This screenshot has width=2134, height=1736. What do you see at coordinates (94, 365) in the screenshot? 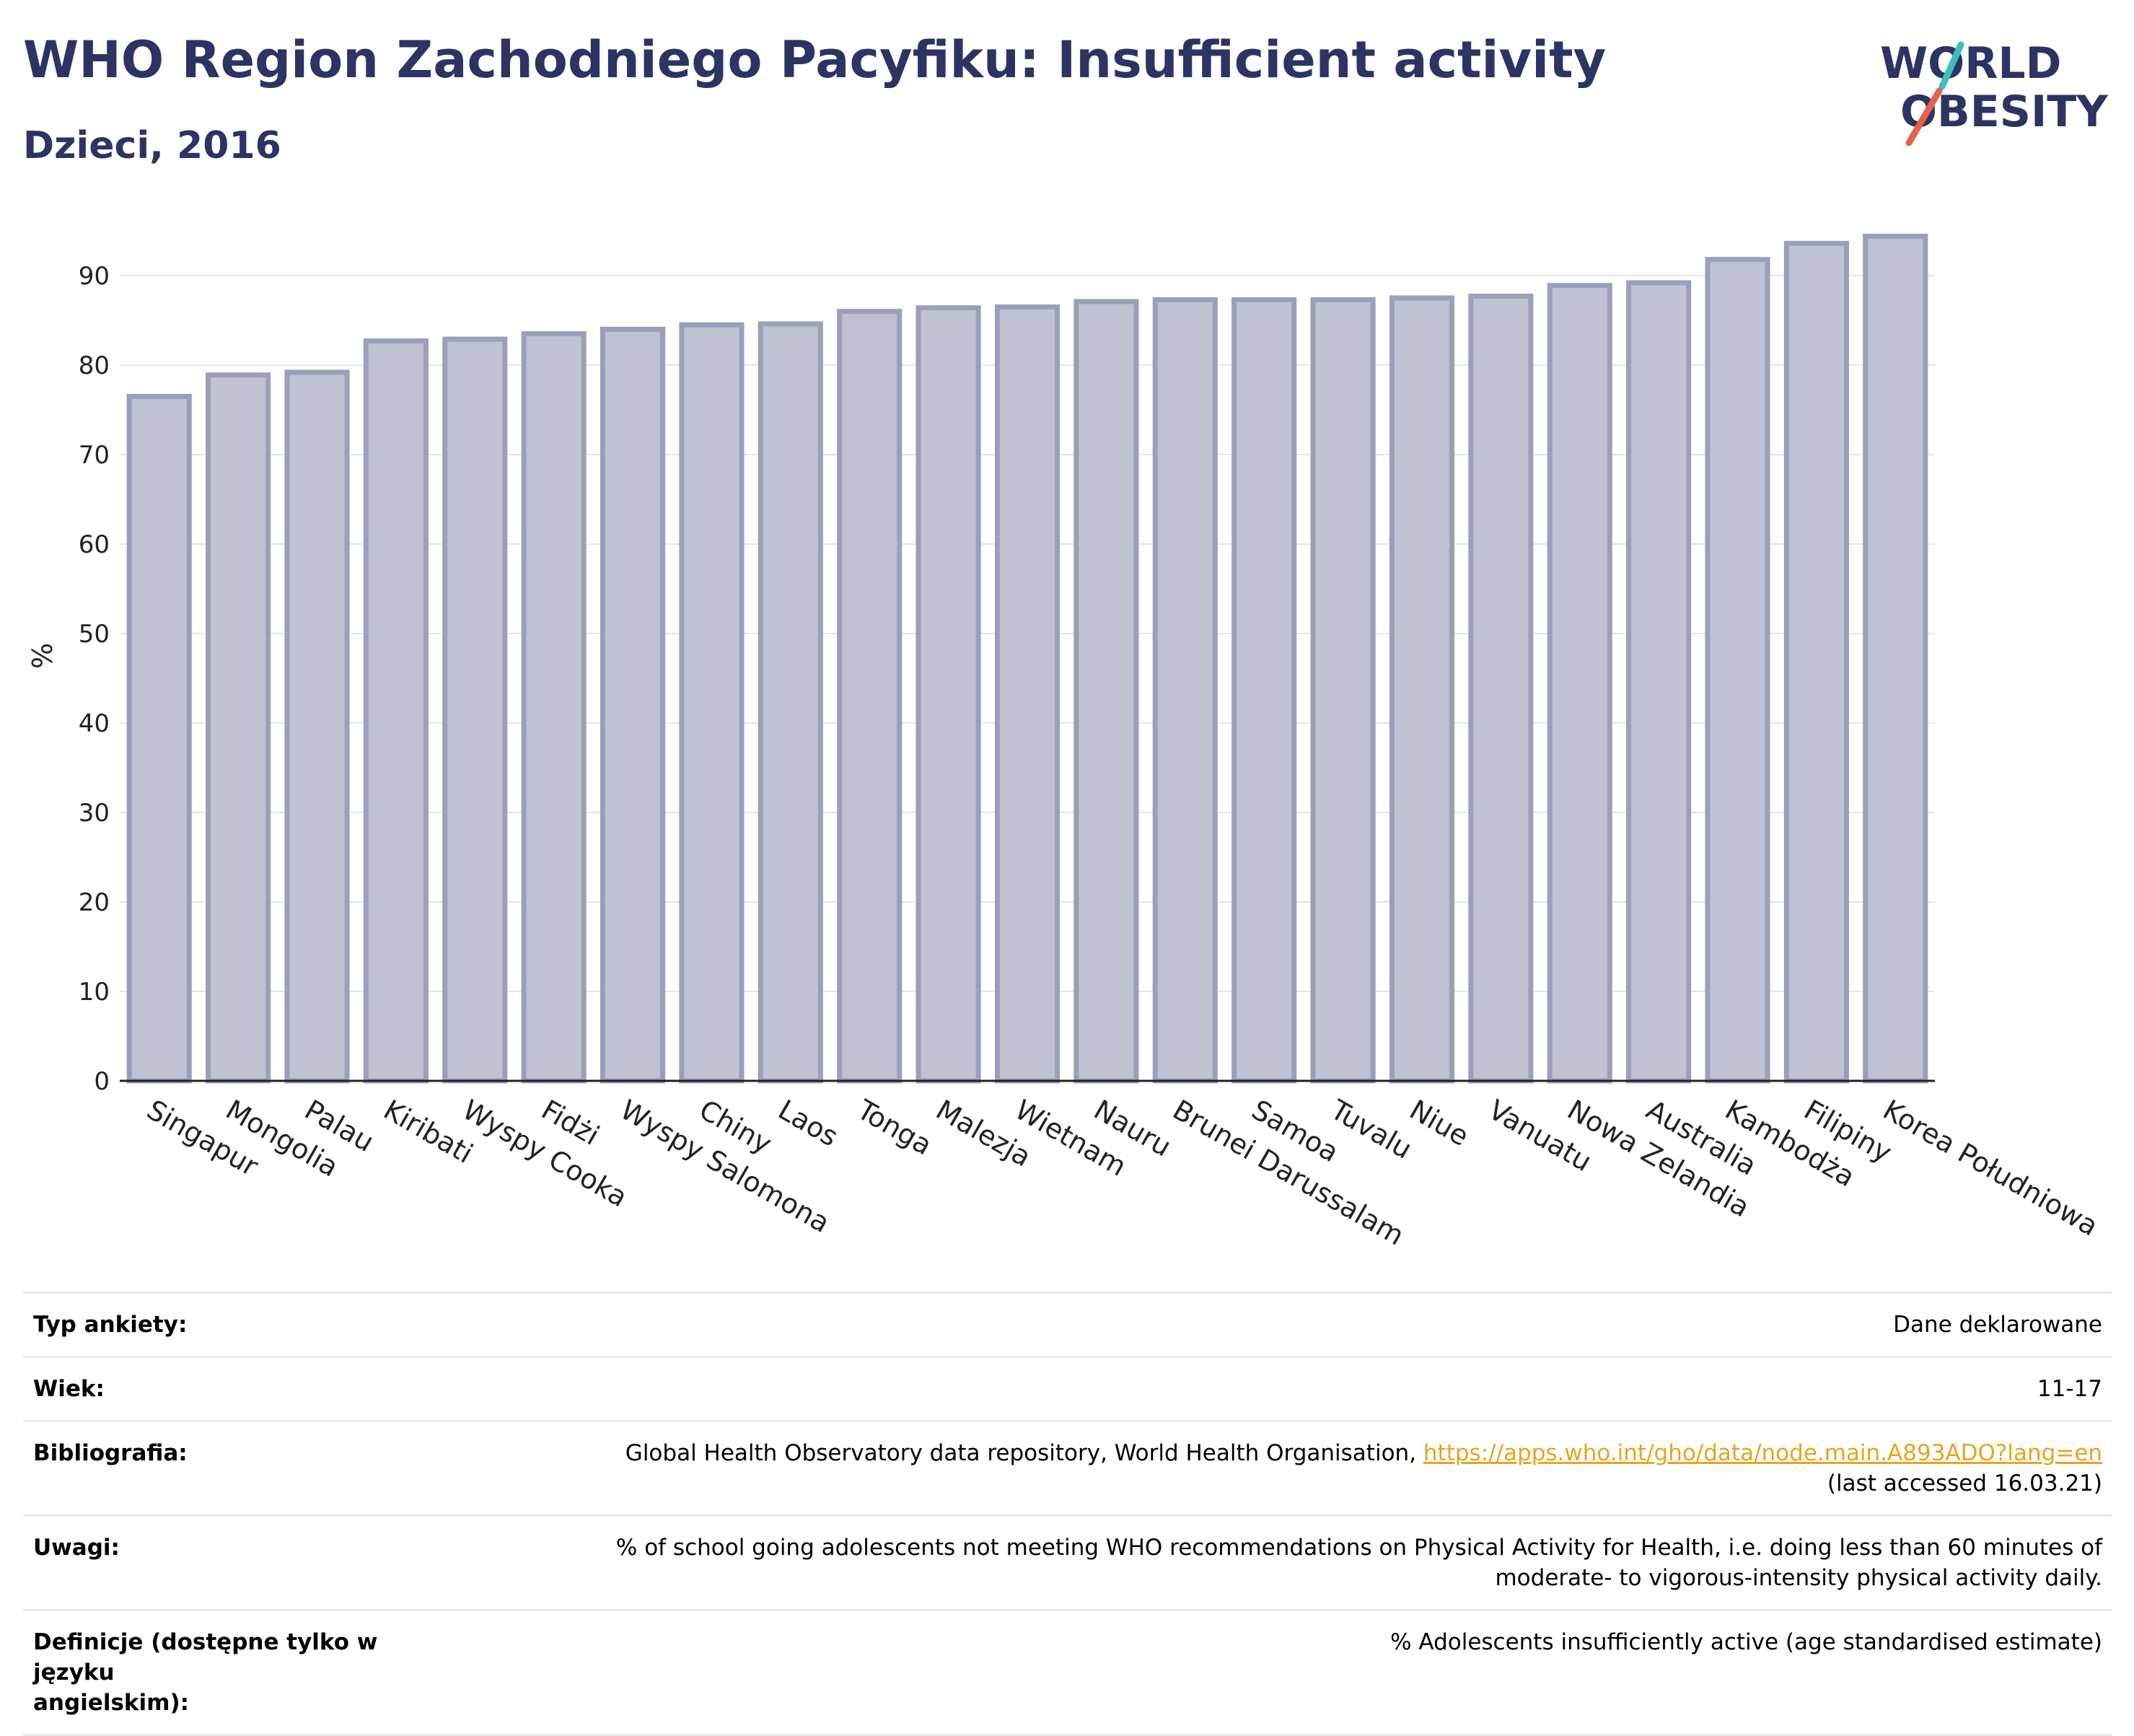
I see `y-tick-label: 80` at bounding box center [94, 365].